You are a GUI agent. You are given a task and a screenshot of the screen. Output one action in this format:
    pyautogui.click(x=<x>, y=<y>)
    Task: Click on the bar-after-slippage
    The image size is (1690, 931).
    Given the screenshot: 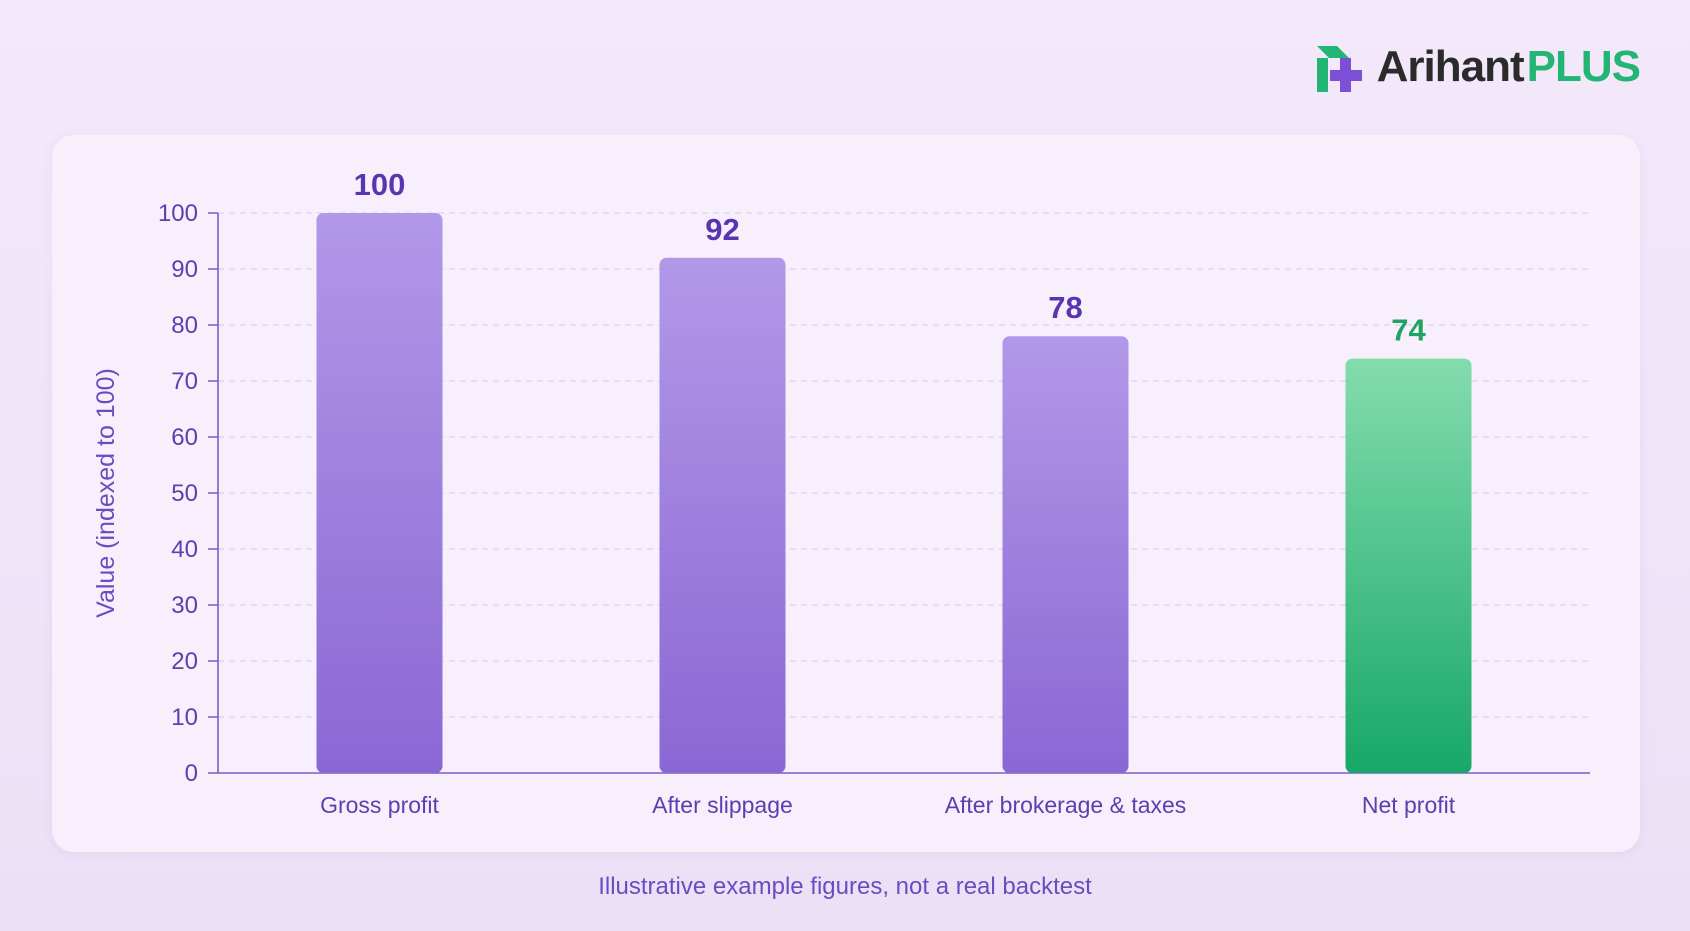 What is the action you would take?
    pyautogui.click(x=722, y=515)
    